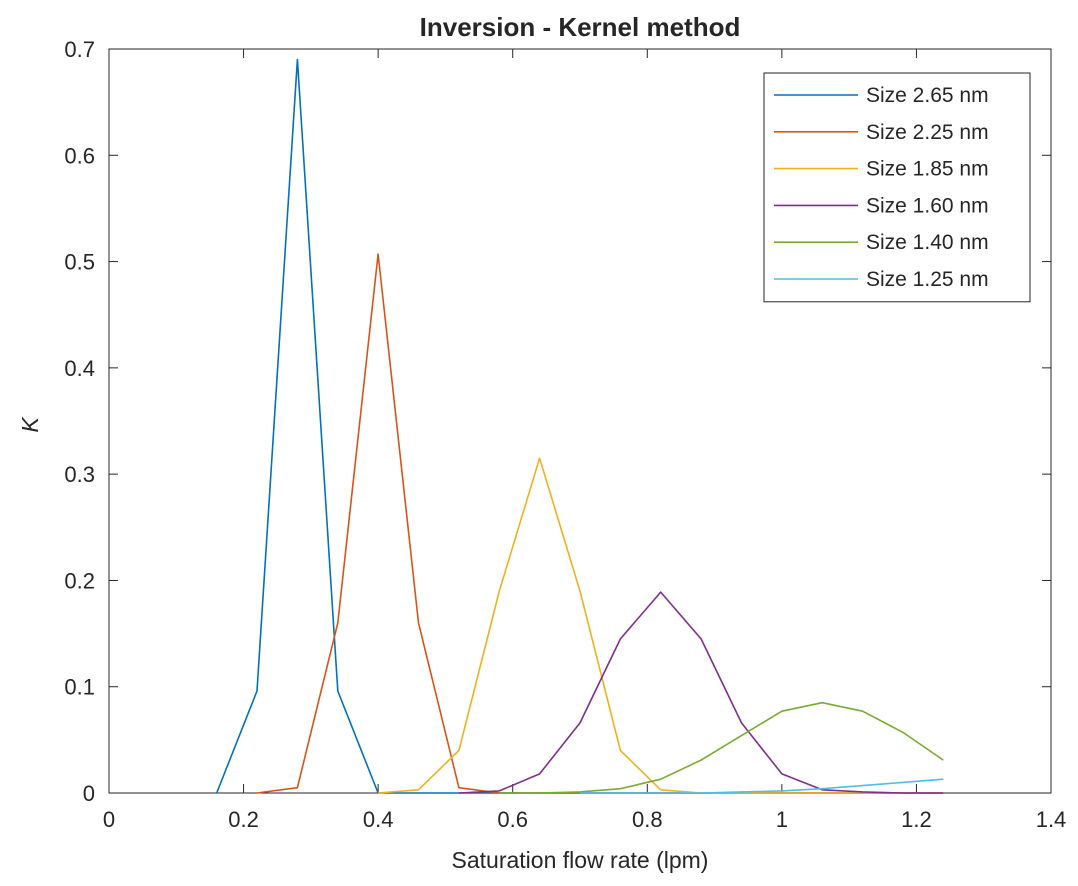 The width and height of the screenshot is (1078, 886). Describe the element at coordinates (927, 242) in the screenshot. I see `legend-label-5: Size 1.40 nm` at that location.